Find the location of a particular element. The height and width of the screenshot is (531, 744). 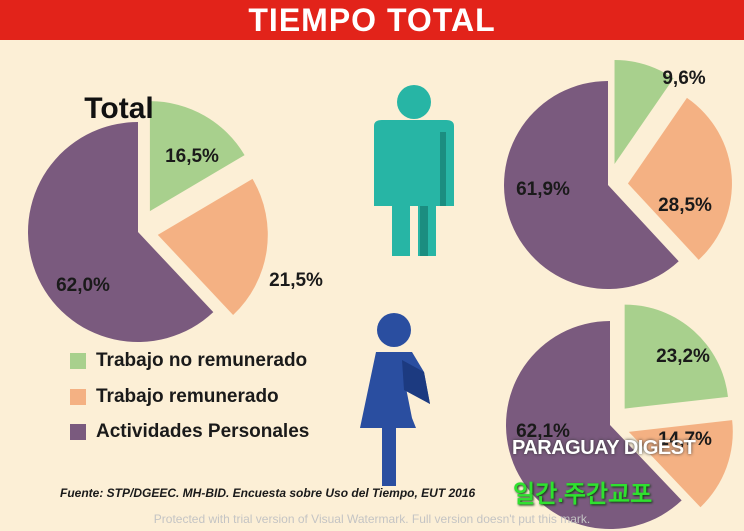

slice-value-label: 28,5% is located at coordinates (685, 205).